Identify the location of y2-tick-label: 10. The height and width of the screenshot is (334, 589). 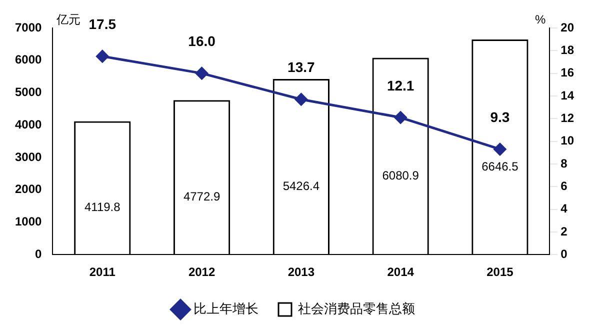
(567, 141).